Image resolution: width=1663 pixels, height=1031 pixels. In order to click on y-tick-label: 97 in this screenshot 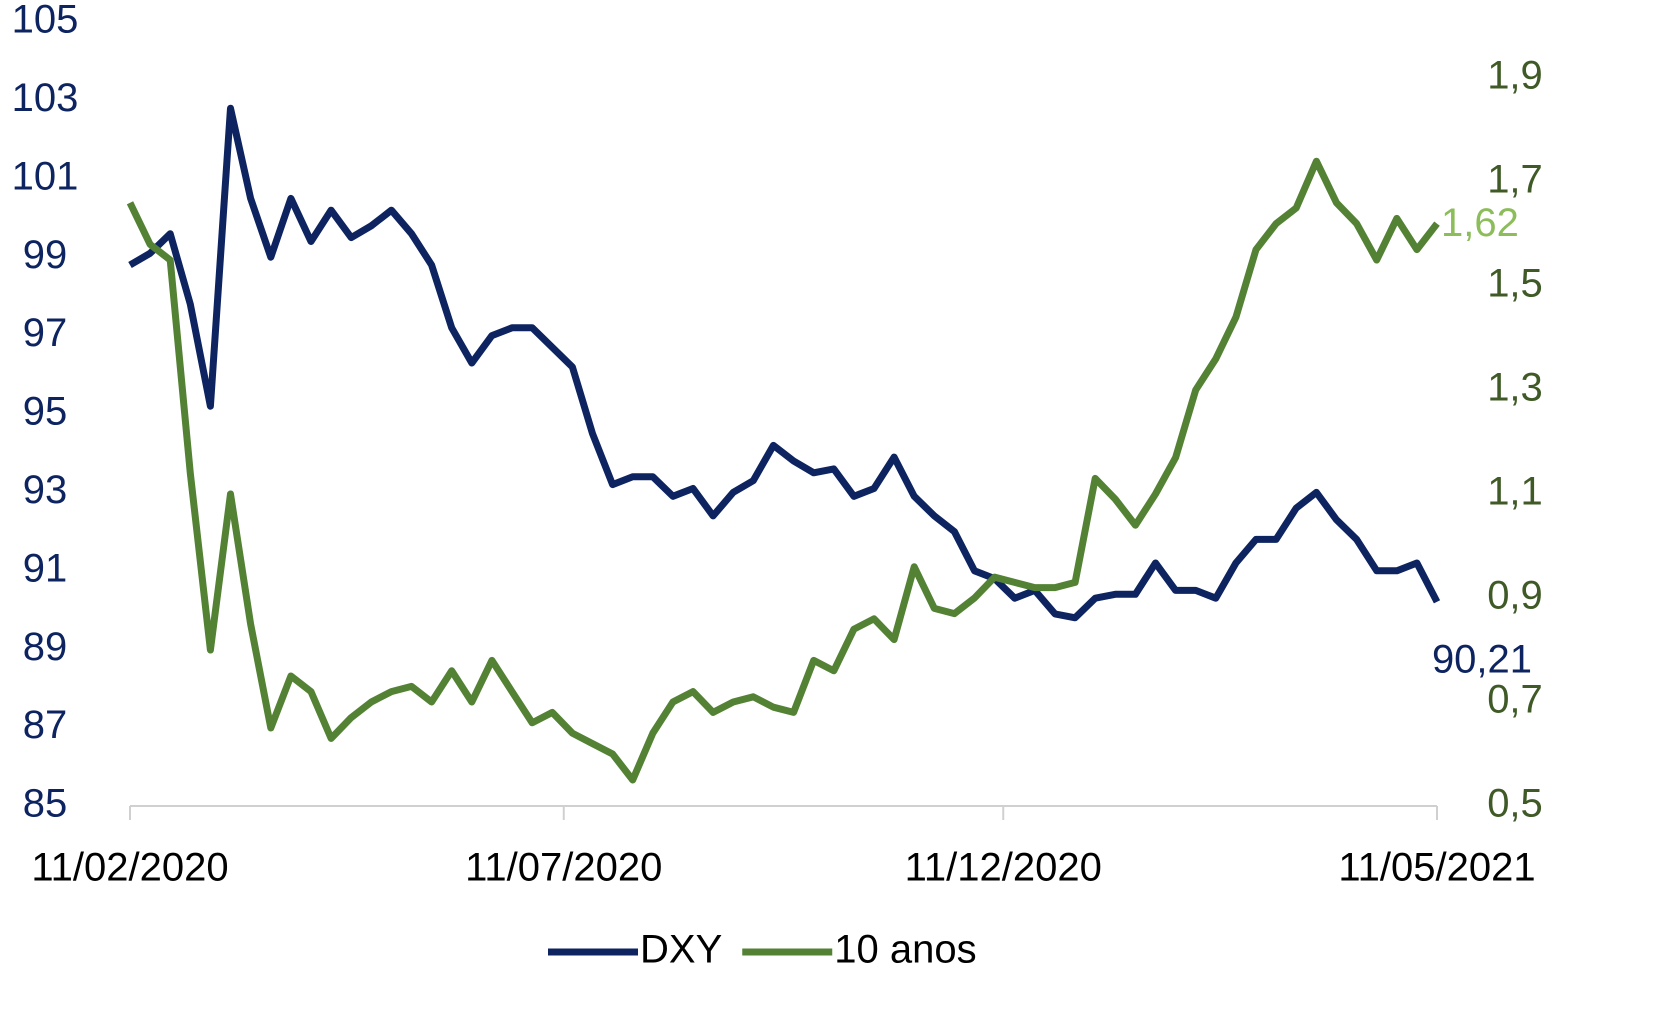, I will do `click(45, 333)`.